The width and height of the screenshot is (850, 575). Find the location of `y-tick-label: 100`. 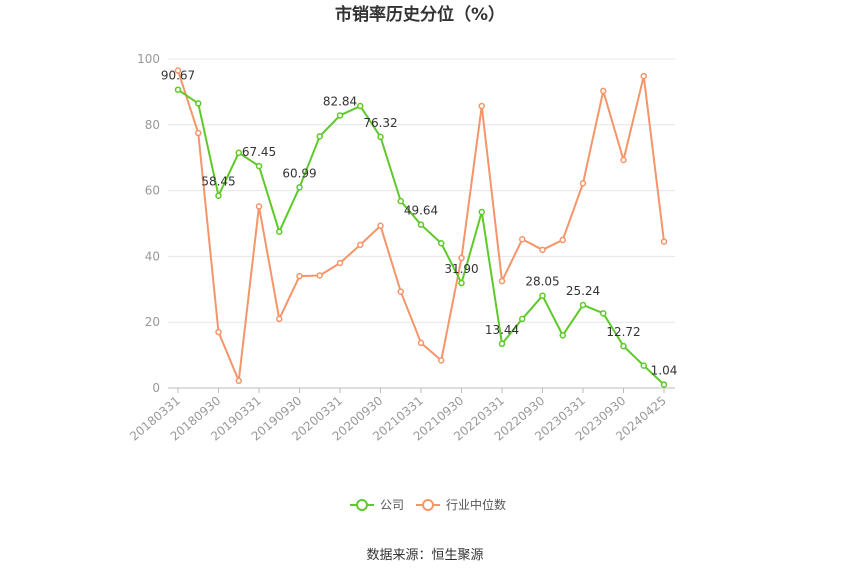

y-tick-label: 100 is located at coordinates (148, 59).